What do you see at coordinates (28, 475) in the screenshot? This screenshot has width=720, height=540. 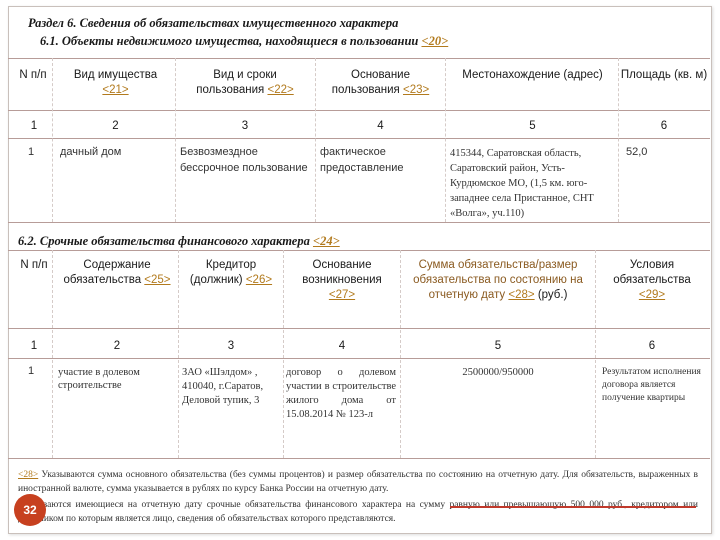 I see `ref-link-28-footnote: <28>` at bounding box center [28, 475].